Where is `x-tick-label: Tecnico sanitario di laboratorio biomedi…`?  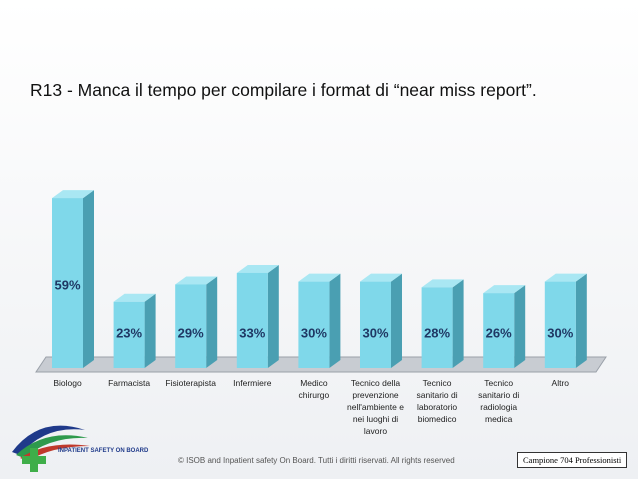
x-tick-label: Tecnico sanitario di laboratorio biomedi… is located at coordinates (437, 401).